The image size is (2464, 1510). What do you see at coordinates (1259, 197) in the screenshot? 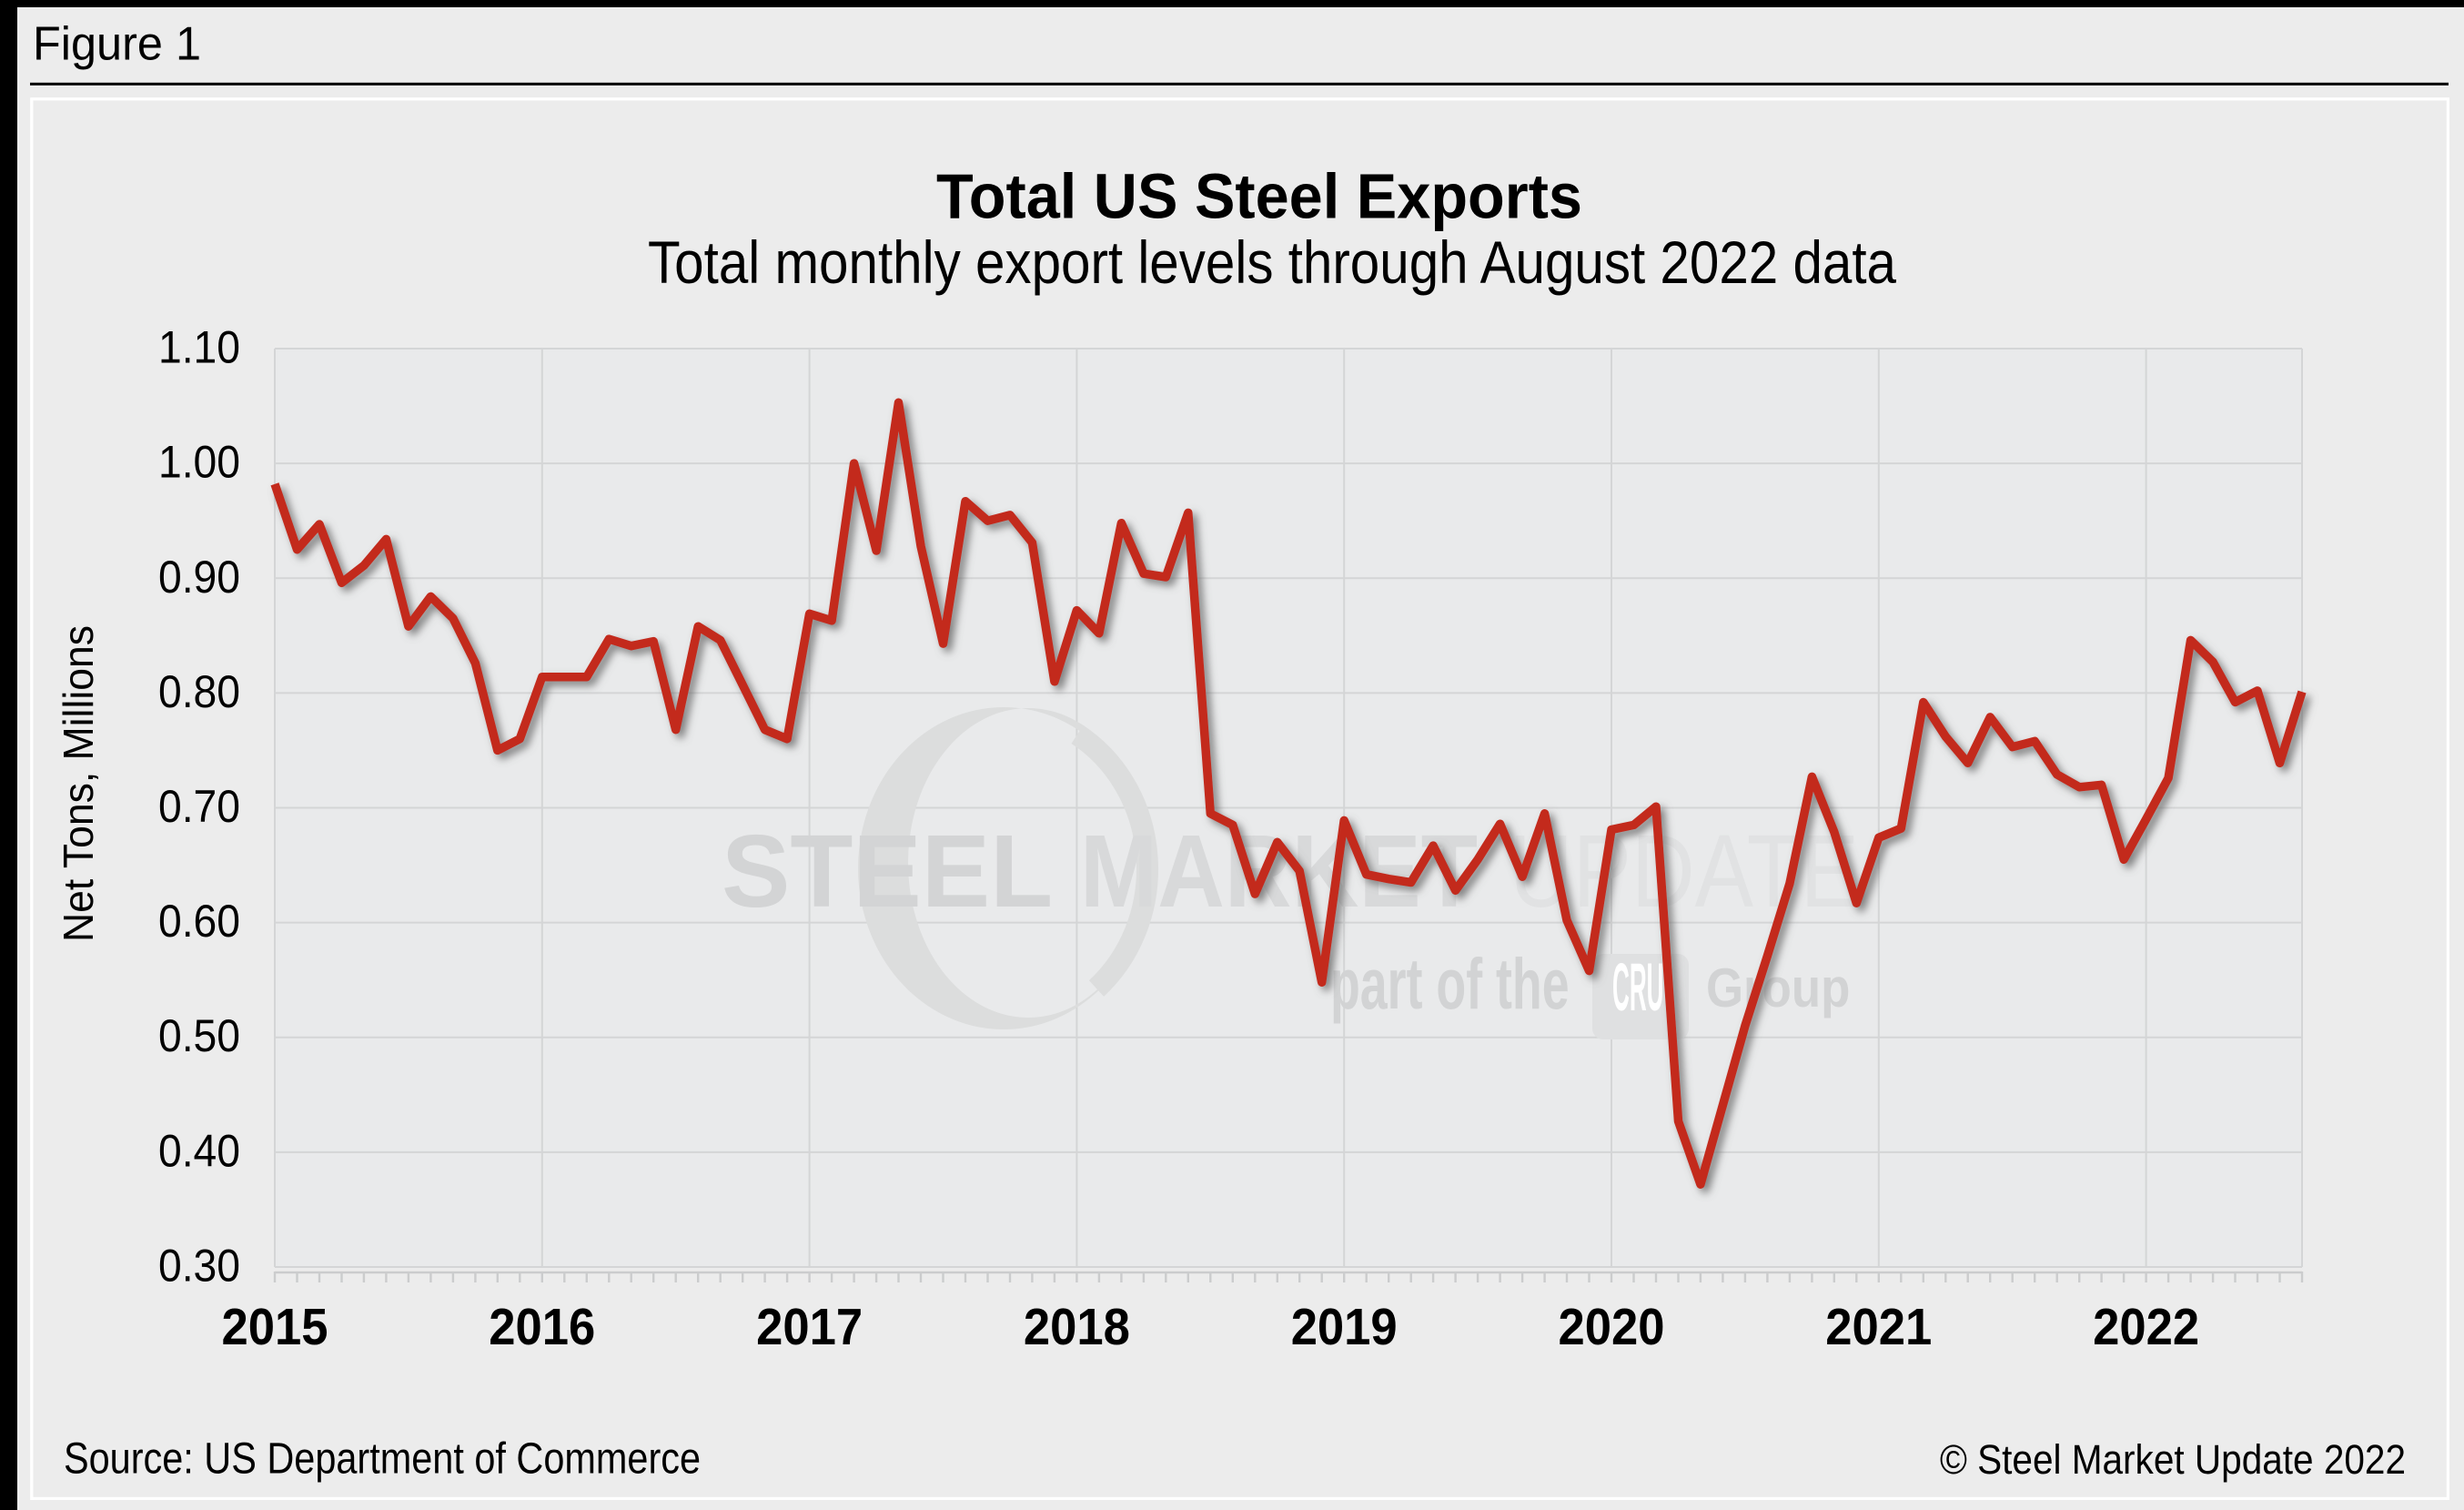
I see `svg-text: Total US Steel Exports` at bounding box center [1259, 197].